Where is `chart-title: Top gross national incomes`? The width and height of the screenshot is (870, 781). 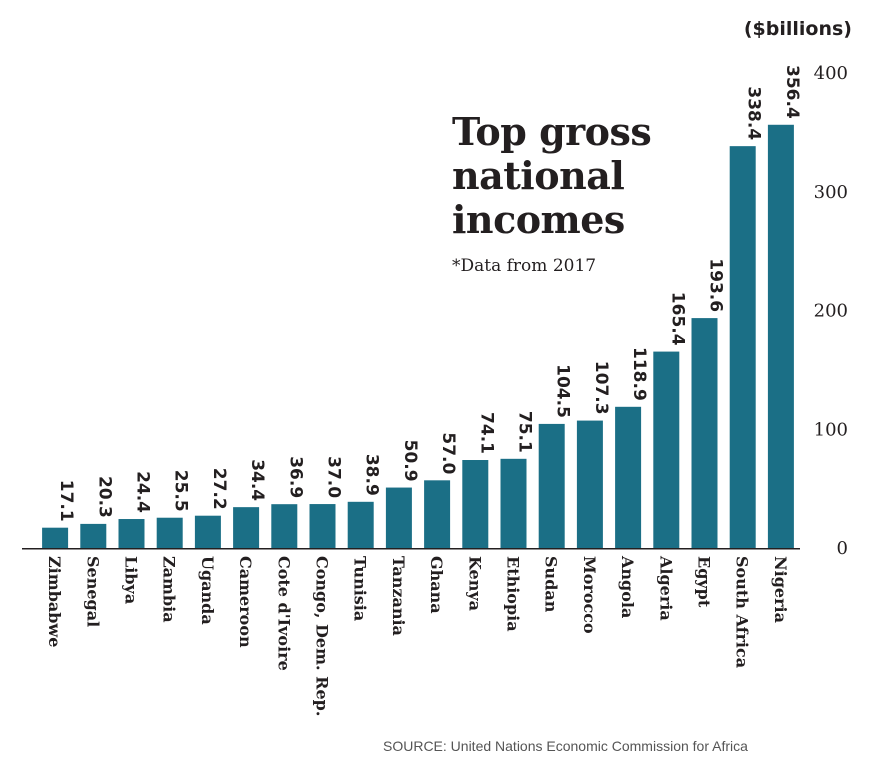
chart-title: Top gross national incomes is located at coordinates (552, 175).